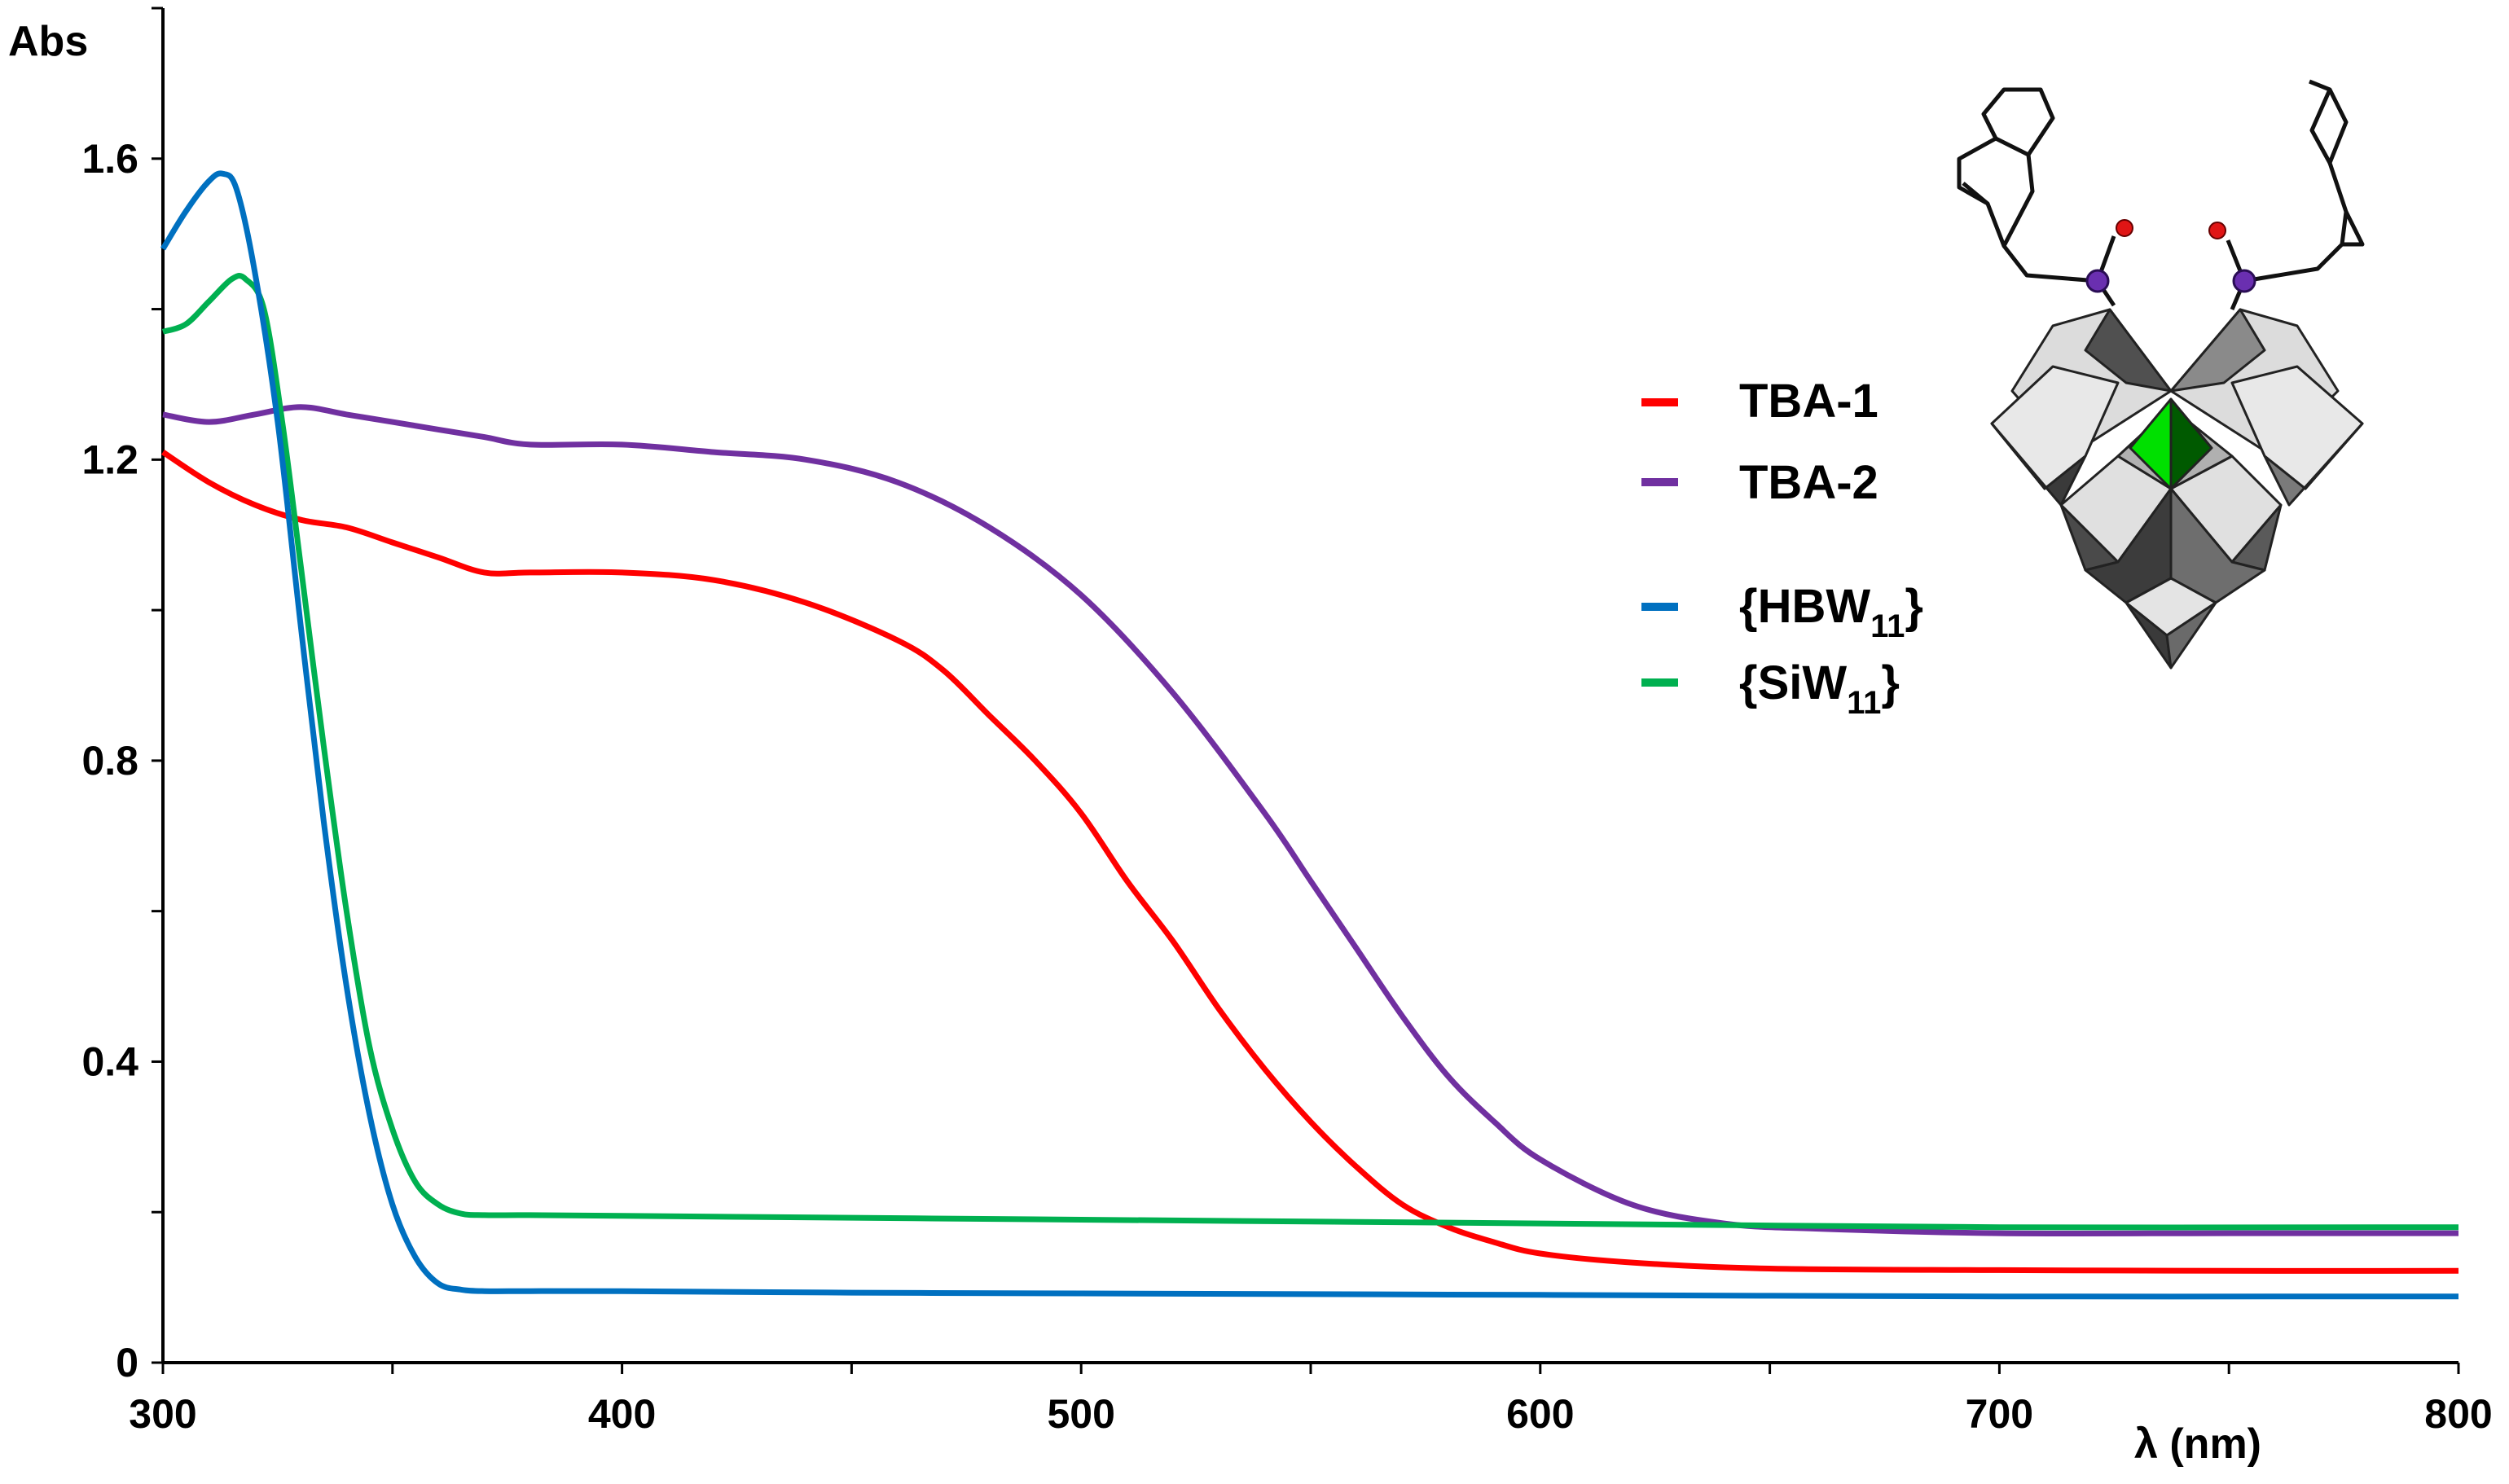 Image resolution: width=2509 pixels, height=1484 pixels. I want to click on x-tick-label: 300, so click(162, 1414).